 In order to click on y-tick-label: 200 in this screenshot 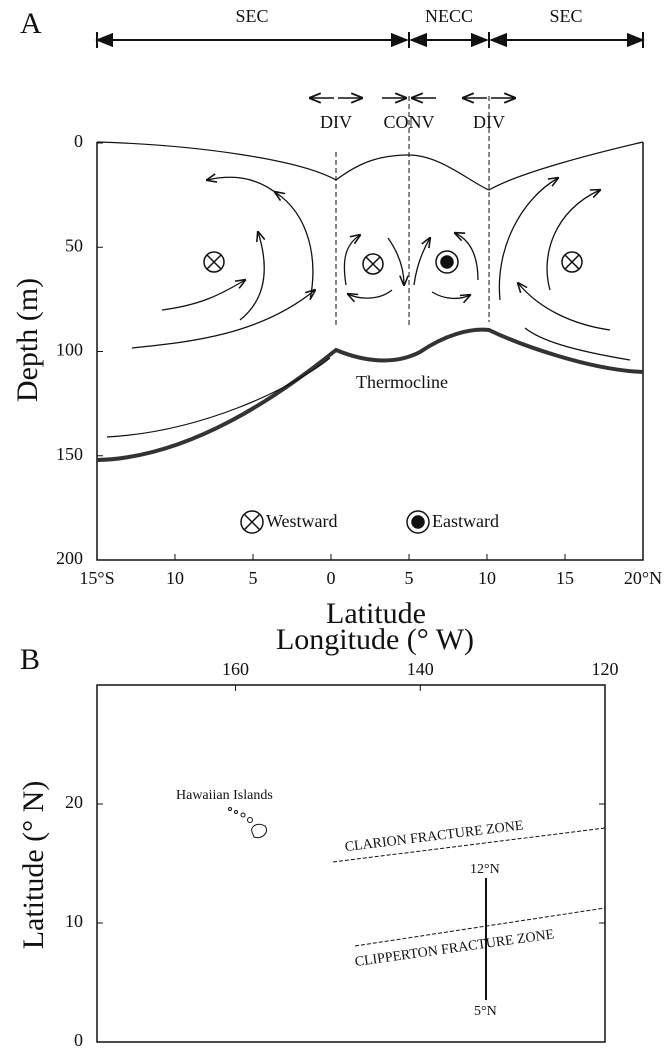, I will do `click(69, 558)`.